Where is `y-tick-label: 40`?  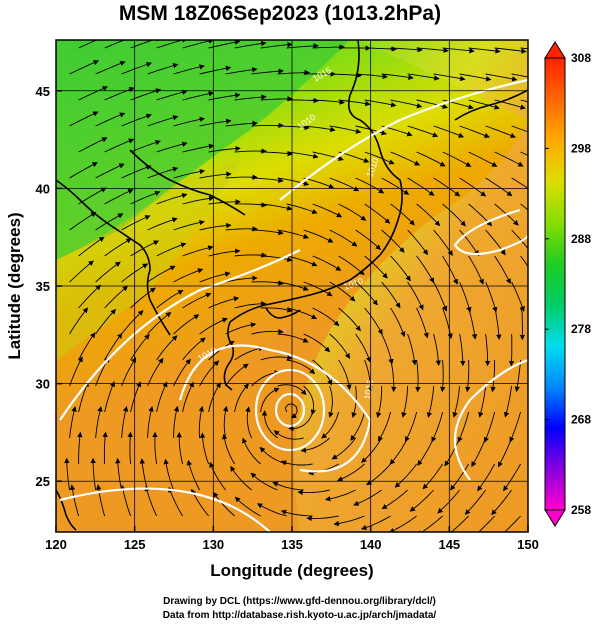 y-tick-label: 40 is located at coordinates (43, 188).